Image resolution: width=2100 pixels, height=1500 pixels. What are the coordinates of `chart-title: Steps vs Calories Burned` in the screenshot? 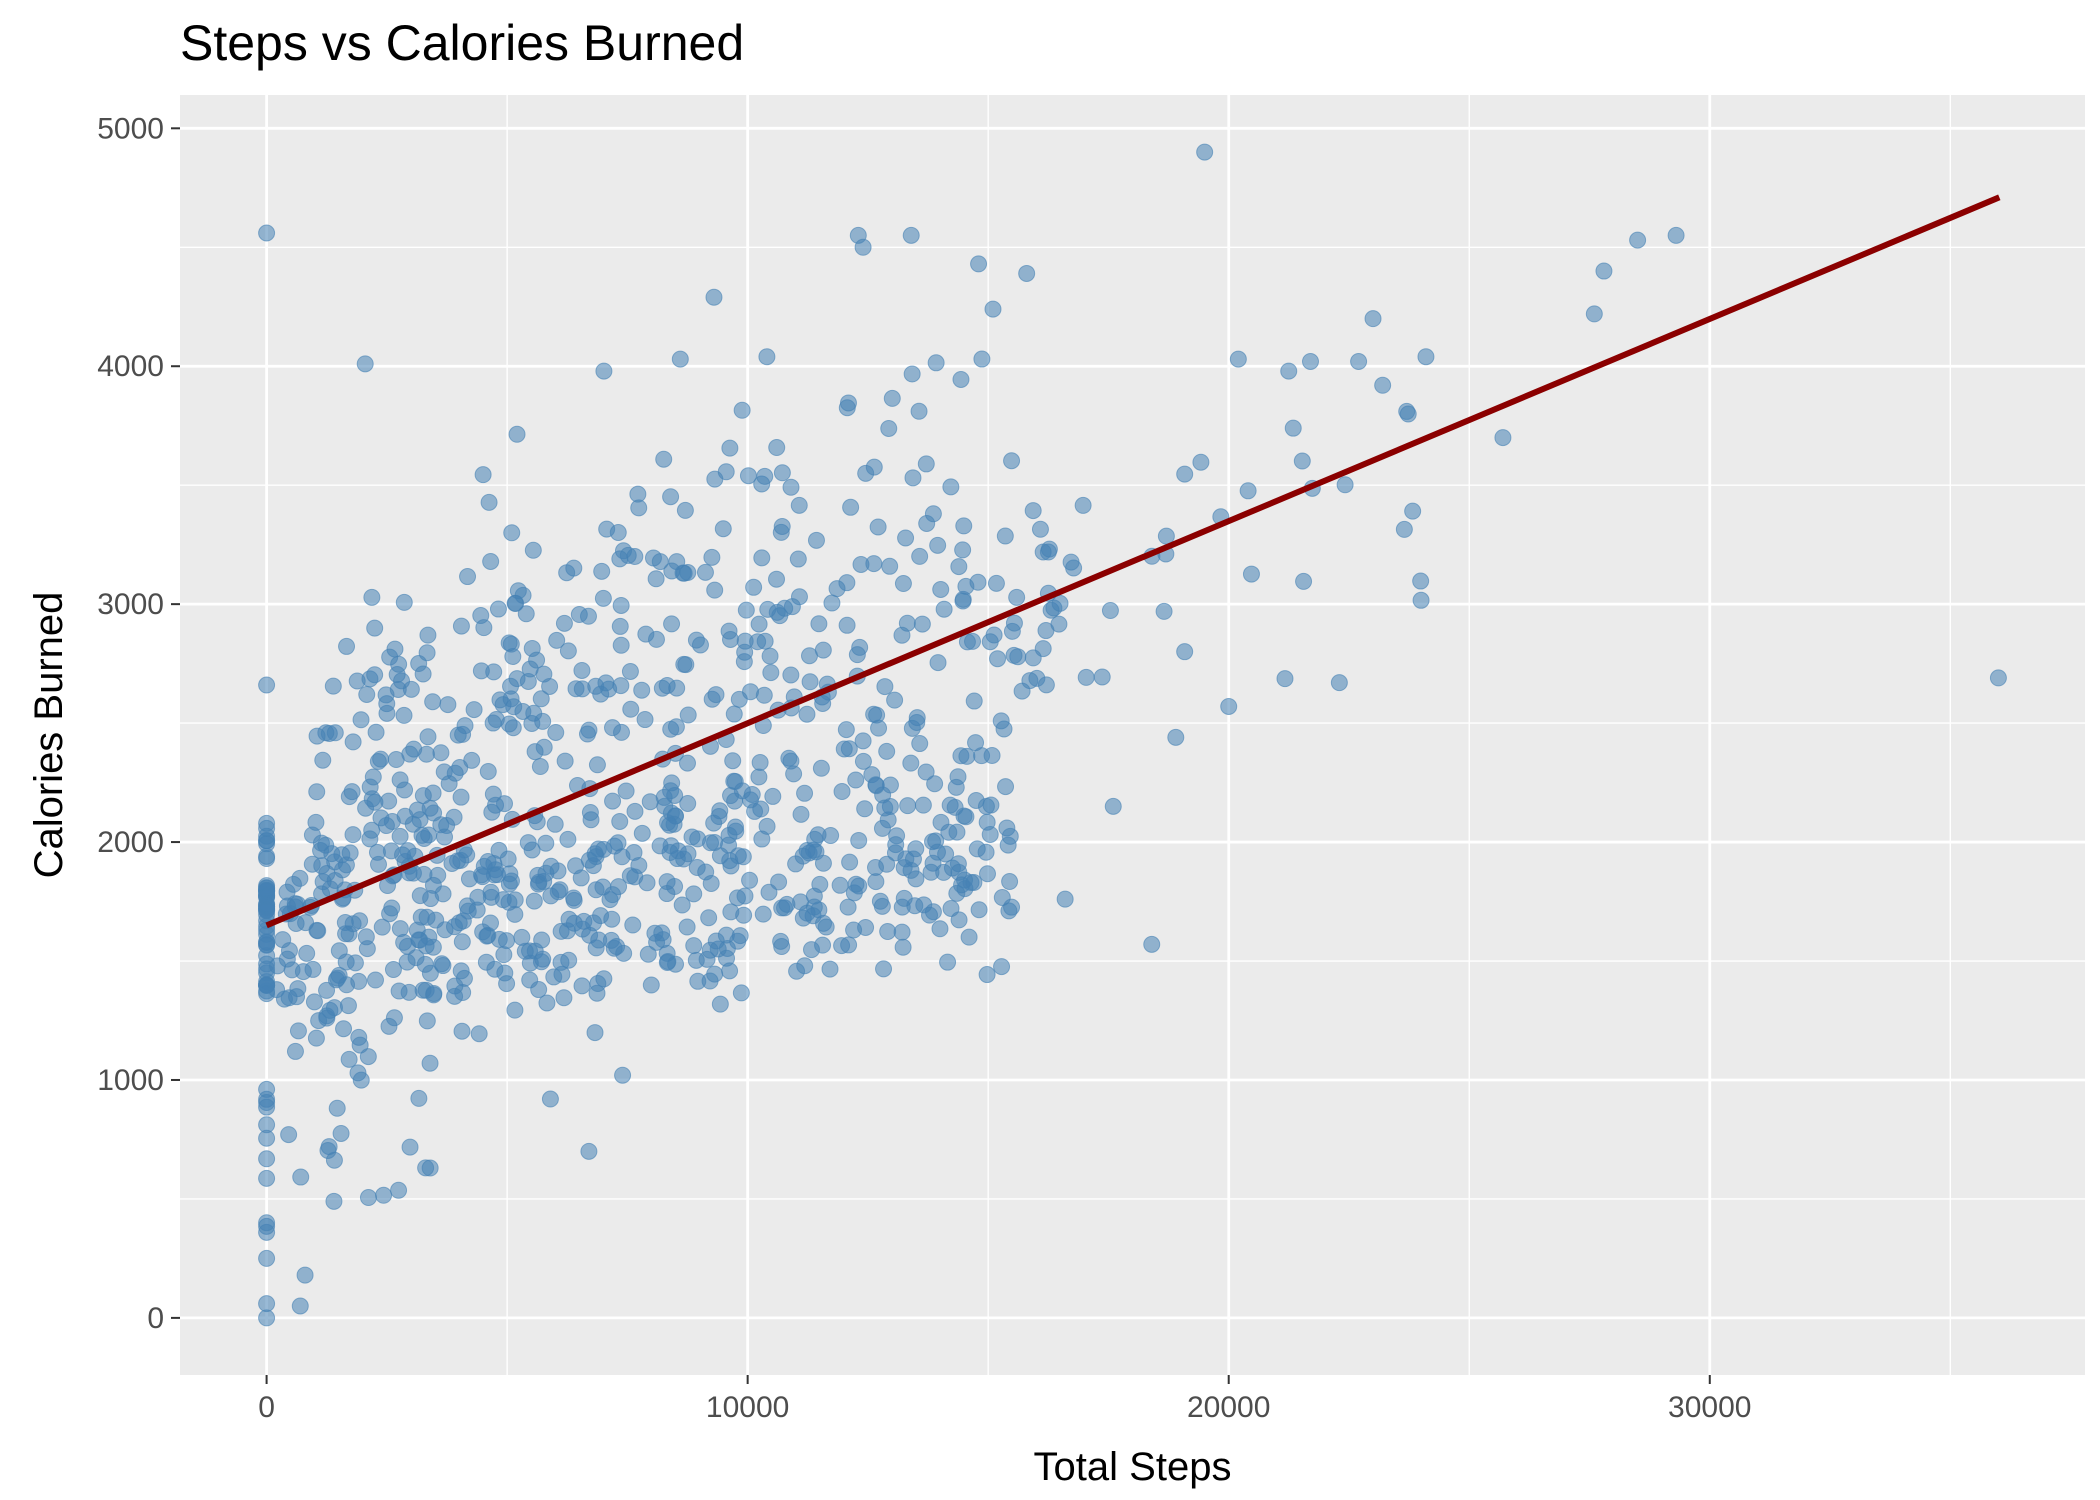 It's located at (462, 43).